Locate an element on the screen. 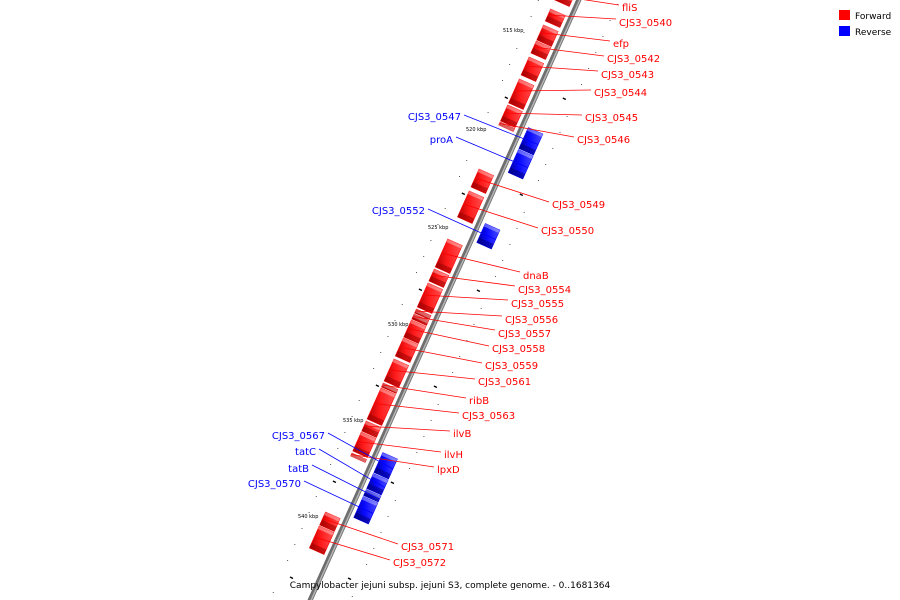  gene-label: proA is located at coordinates (441, 140).